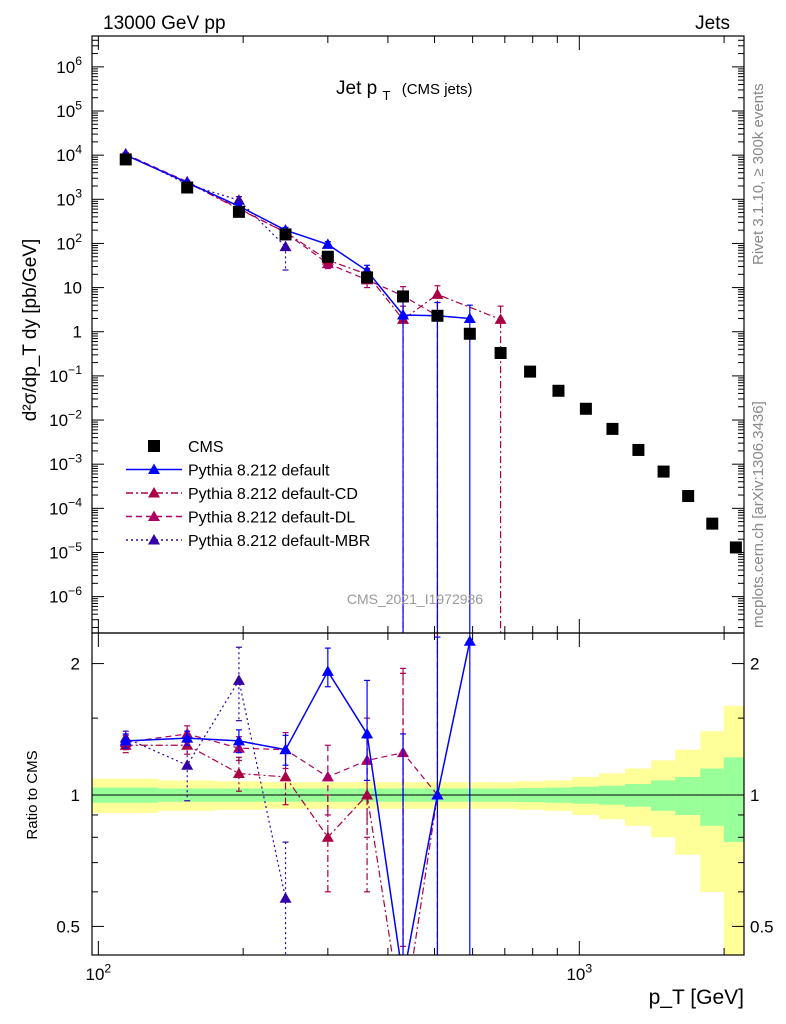  What do you see at coordinates (271, 518) in the screenshot?
I see `legend-label: Pythia 8.212 default-DL` at bounding box center [271, 518].